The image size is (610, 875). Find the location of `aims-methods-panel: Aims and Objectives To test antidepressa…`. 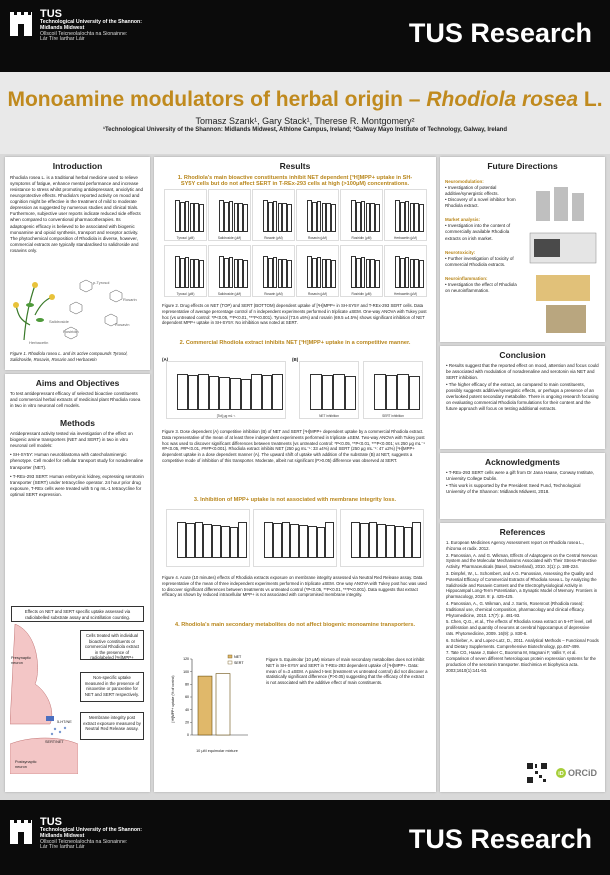

aims-methods-panel: Aims and Objectives To test antidepressa… is located at coordinates (77, 583).